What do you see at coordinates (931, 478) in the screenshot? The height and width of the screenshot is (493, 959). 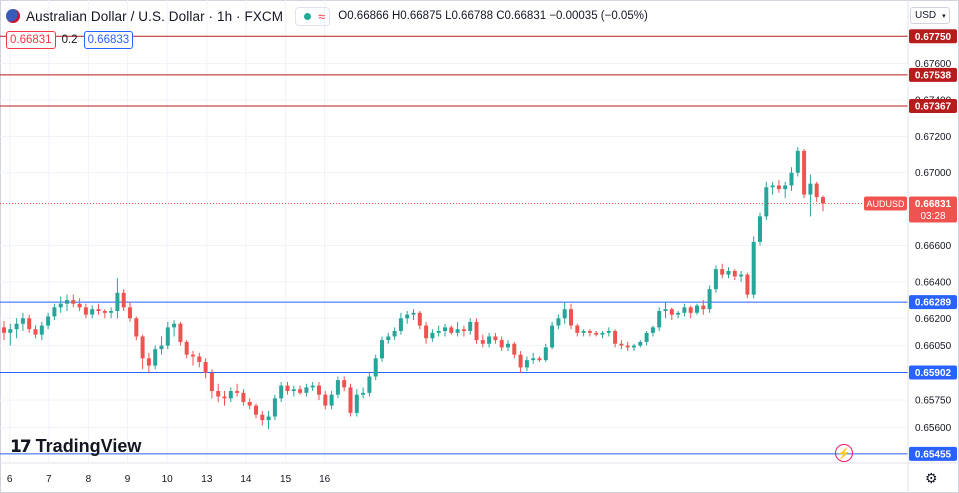 I see `gear-icon: ⚙` at bounding box center [931, 478].